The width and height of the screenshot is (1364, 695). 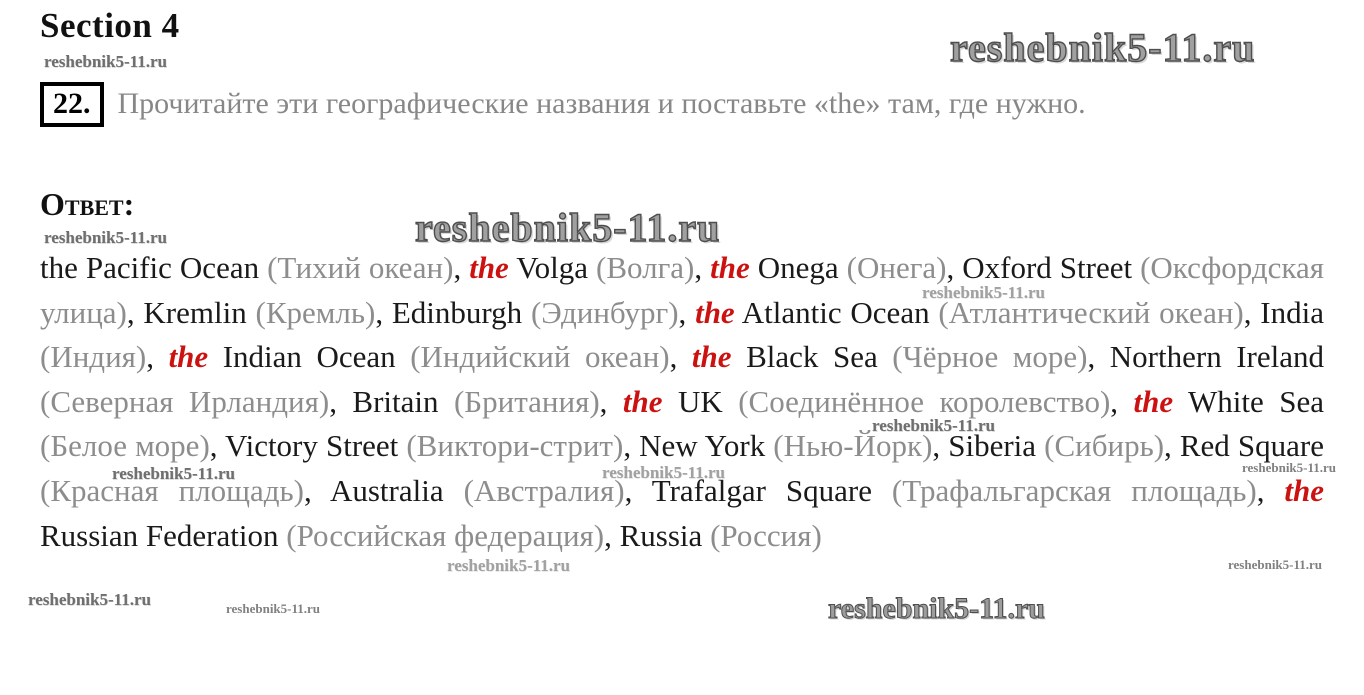 I want to click on watermark-bottom-mid: reshebnik5-11.ru, so click(x=273, y=608).